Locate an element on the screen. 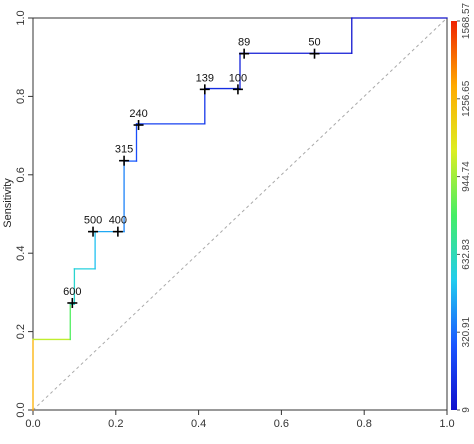 The image size is (474, 444). threshold-label: 89 is located at coordinates (244, 43).